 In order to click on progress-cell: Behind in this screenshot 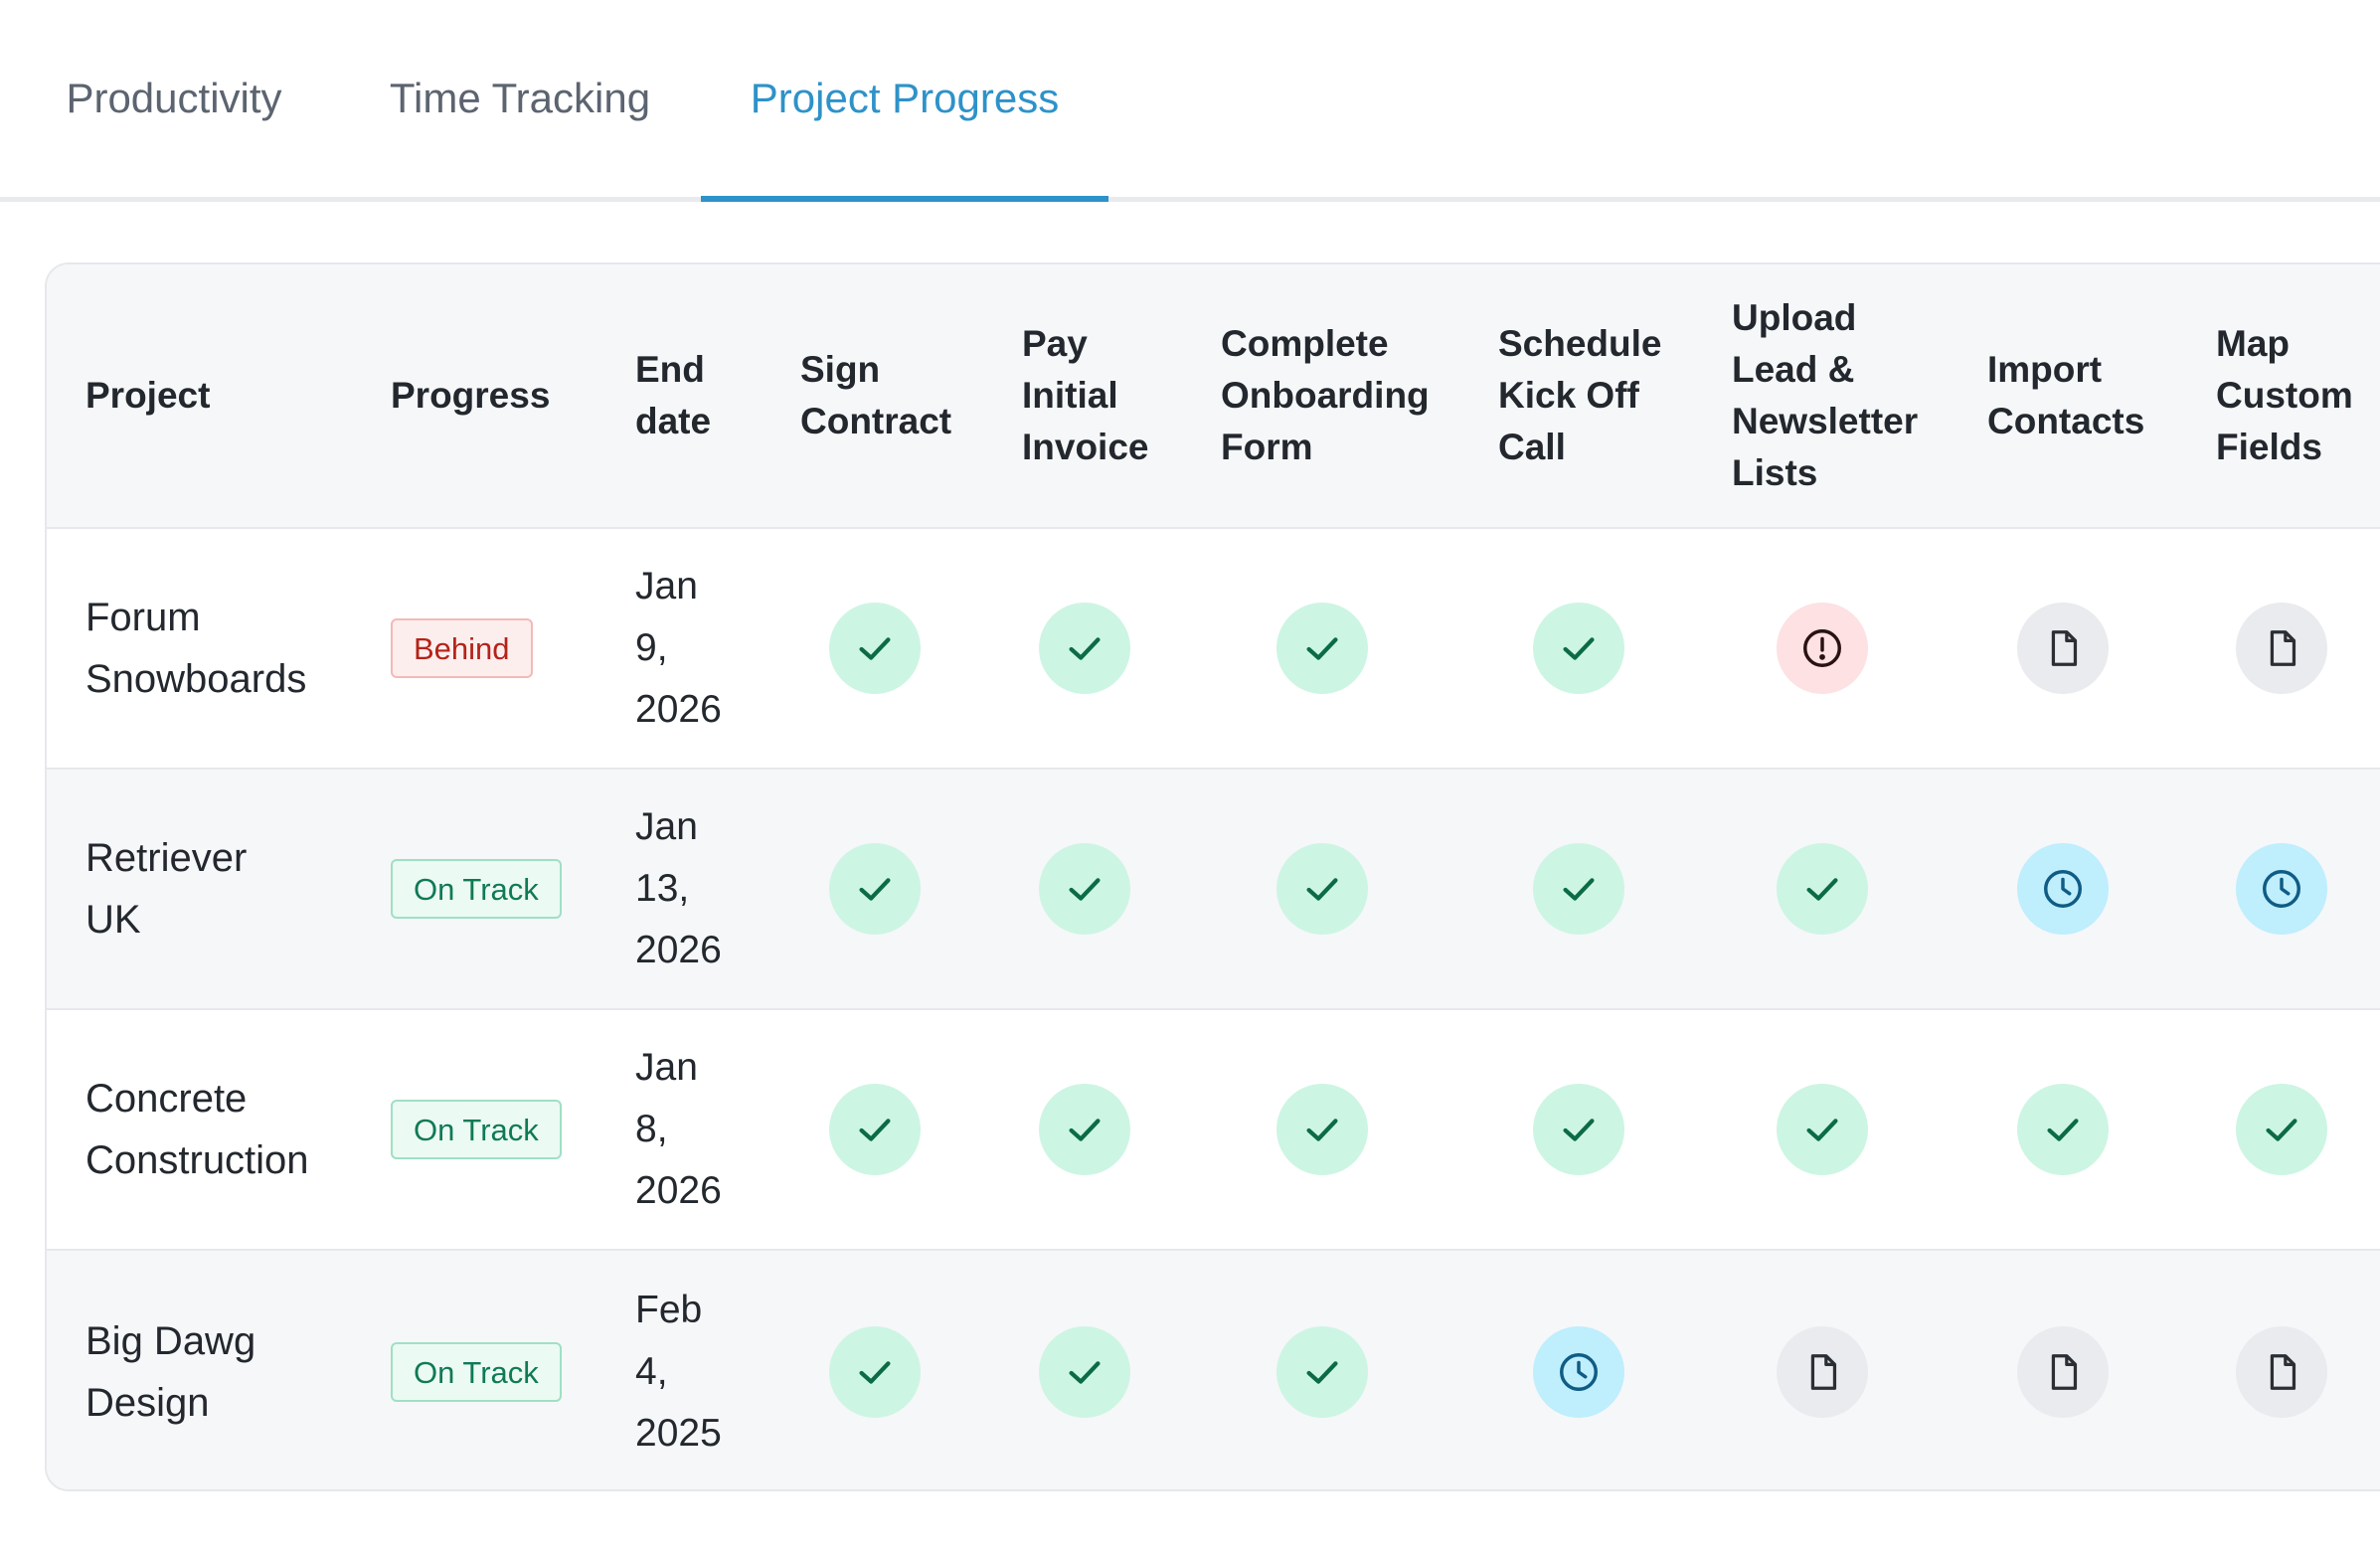, I will do `click(470, 648)`.